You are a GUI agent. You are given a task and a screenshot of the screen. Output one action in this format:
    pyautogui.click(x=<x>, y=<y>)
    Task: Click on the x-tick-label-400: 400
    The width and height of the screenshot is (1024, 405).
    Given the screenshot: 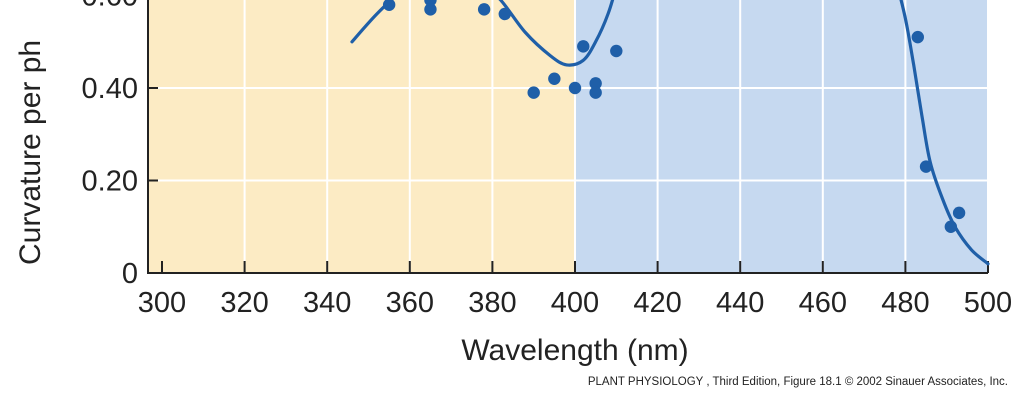 What is the action you would take?
    pyautogui.click(x=575, y=303)
    